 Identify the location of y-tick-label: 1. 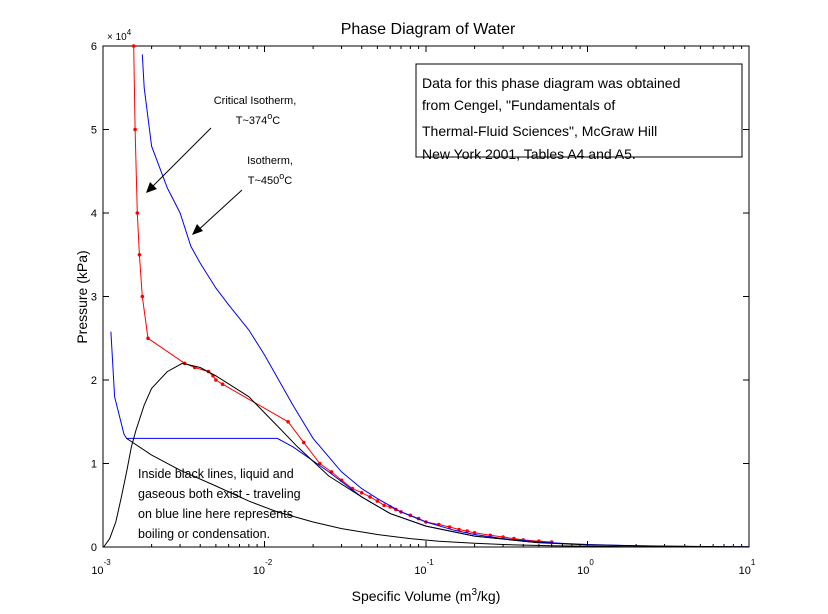
(94, 465).